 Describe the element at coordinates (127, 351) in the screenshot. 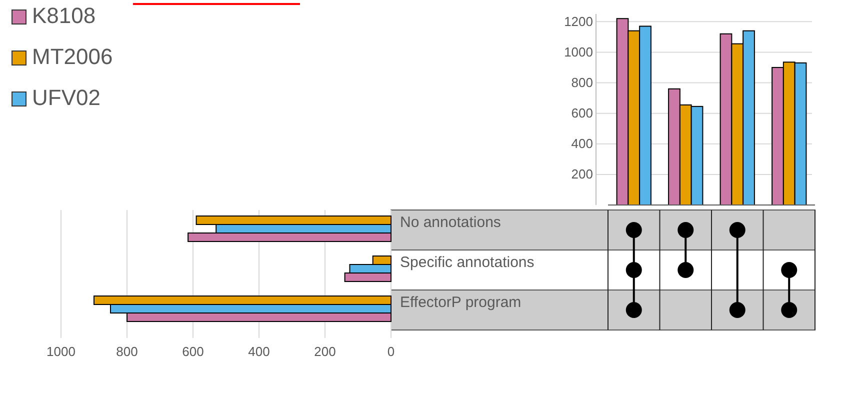

I see `x-tick-label: 800` at that location.